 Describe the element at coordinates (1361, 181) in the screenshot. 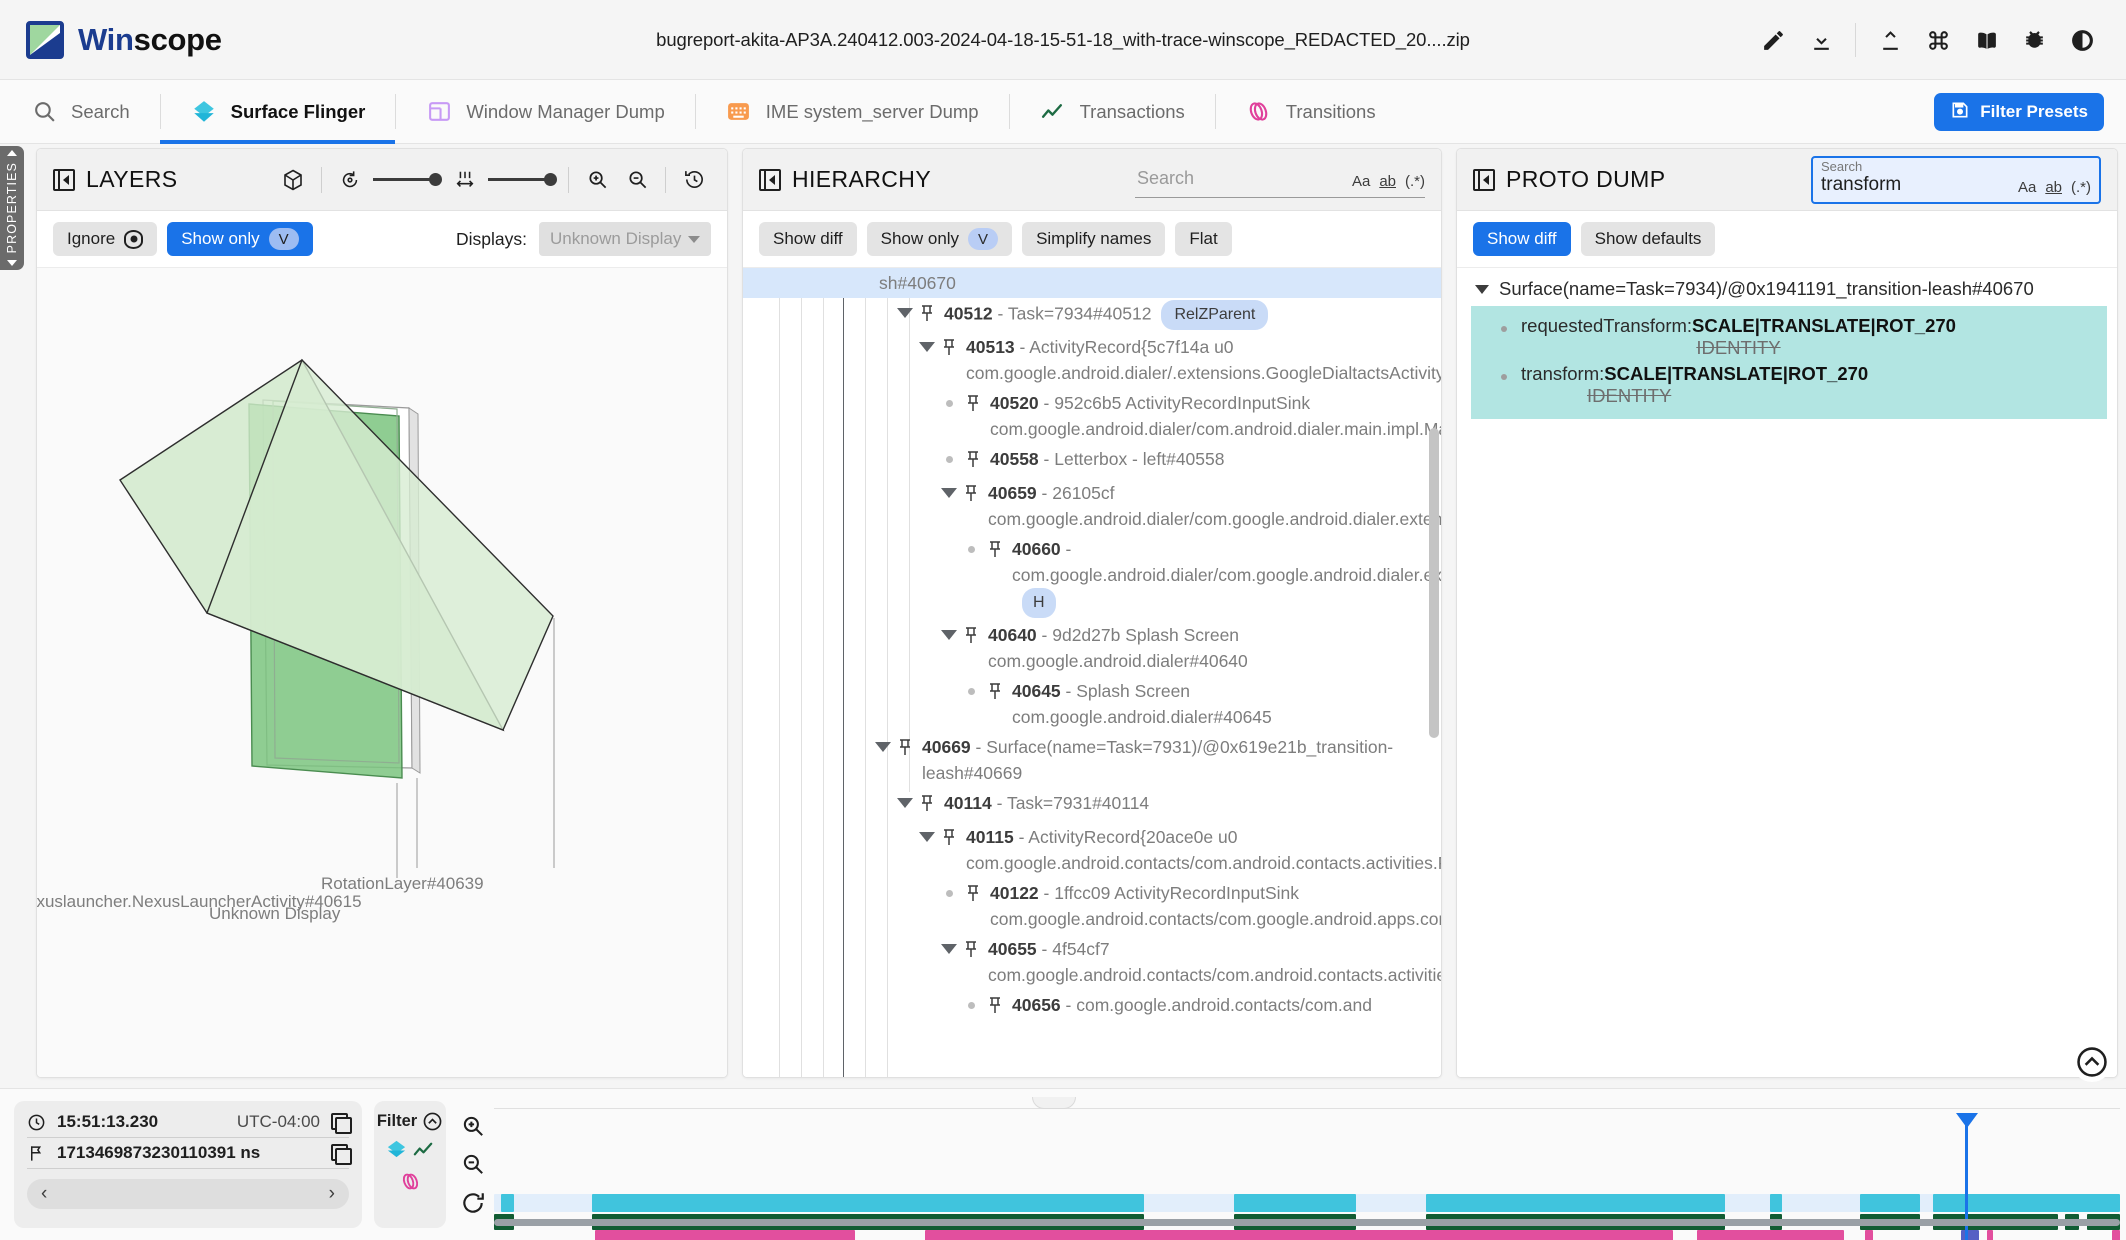

I see `match-case-option: Aa` at that location.